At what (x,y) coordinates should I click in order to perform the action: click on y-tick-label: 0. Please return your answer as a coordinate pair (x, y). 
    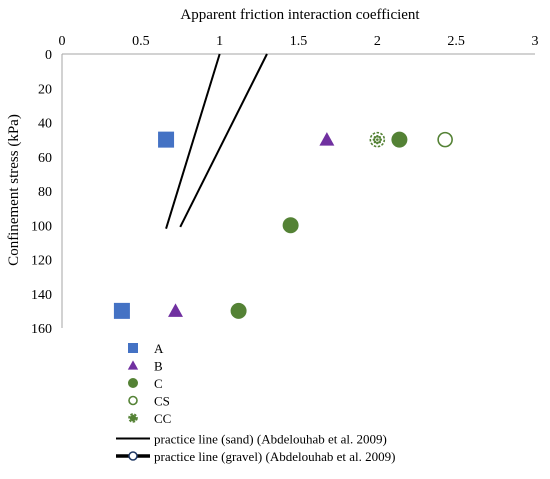
    Looking at the image, I should click on (48, 55).